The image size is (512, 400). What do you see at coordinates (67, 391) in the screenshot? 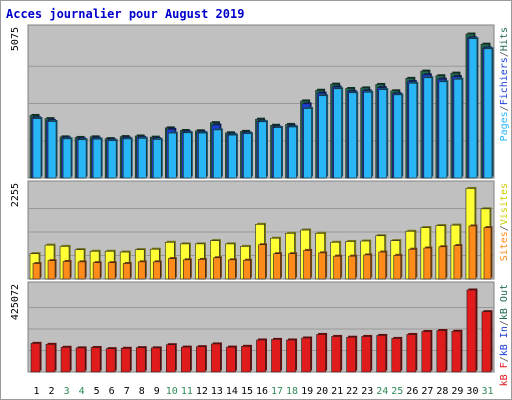
I see `x-tick-label: 3` at bounding box center [67, 391].